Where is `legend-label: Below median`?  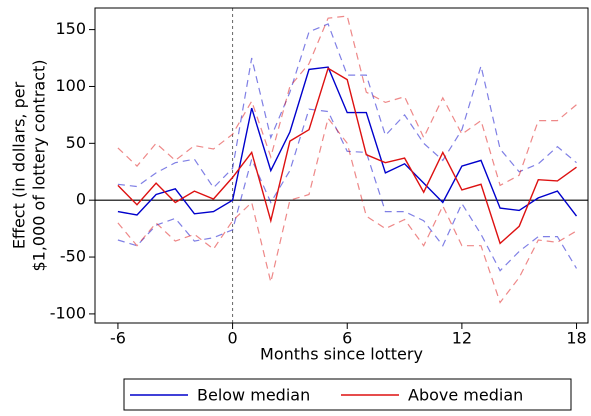 legend-label: Below median is located at coordinates (253, 395).